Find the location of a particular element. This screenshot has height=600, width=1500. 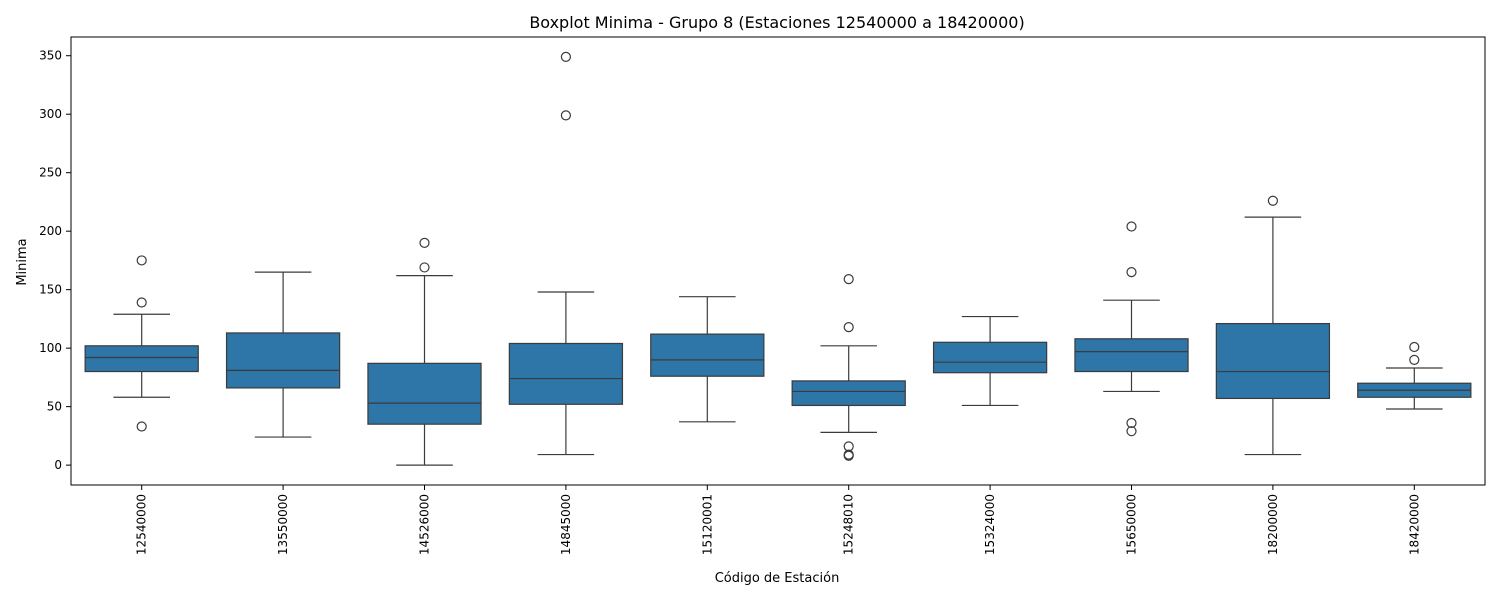

y-tick-label: 350 is located at coordinates (50, 56).